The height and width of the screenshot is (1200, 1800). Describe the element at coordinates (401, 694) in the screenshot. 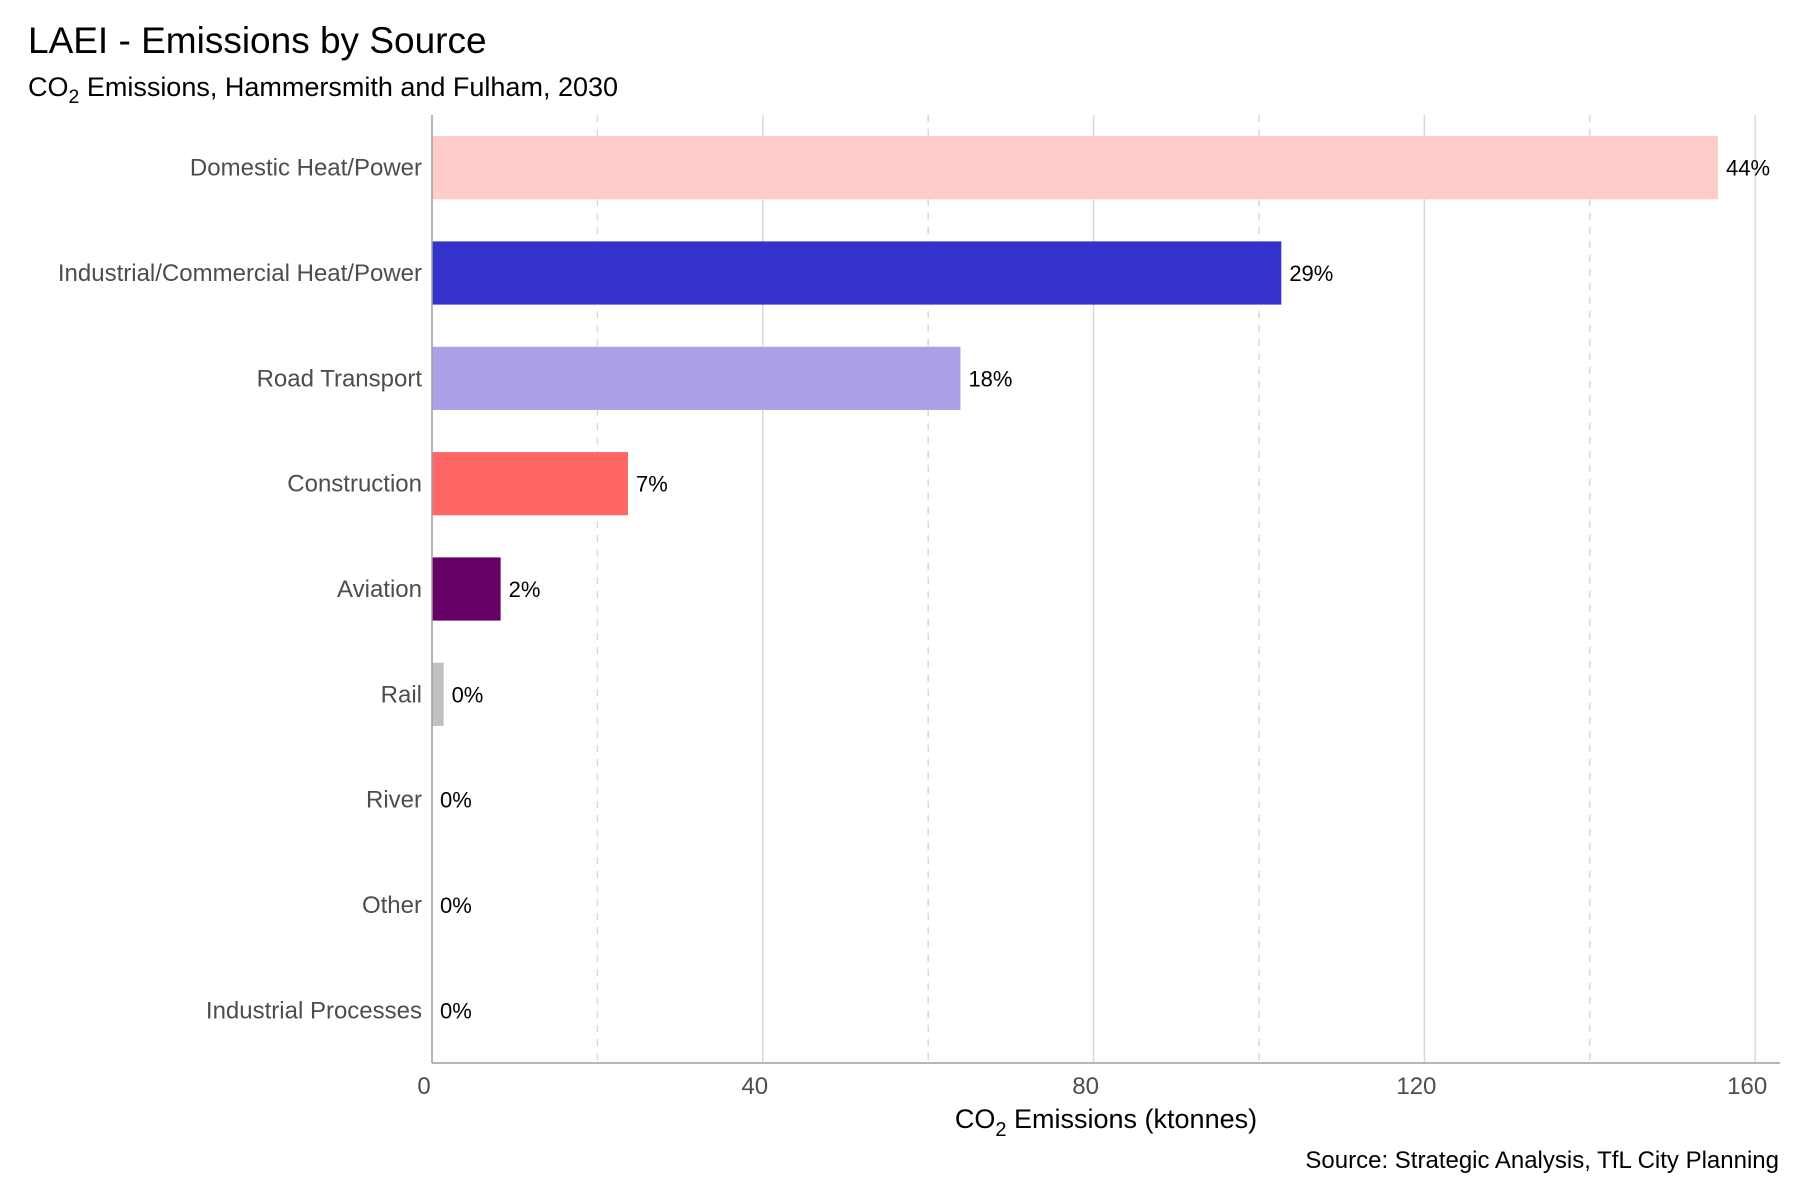

I see `category-label: Rail` at that location.